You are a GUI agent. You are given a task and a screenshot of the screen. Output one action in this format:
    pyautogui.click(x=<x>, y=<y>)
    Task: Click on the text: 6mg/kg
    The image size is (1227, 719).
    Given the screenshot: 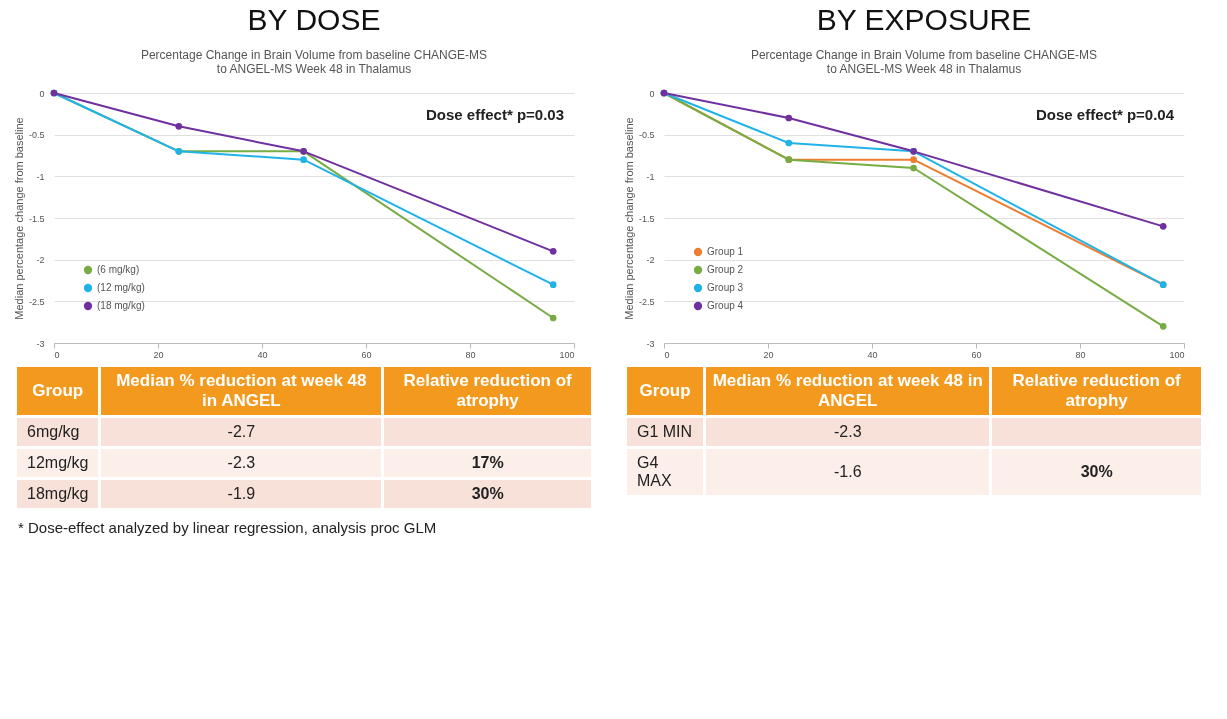 What is the action you would take?
    pyautogui.click(x=58, y=432)
    